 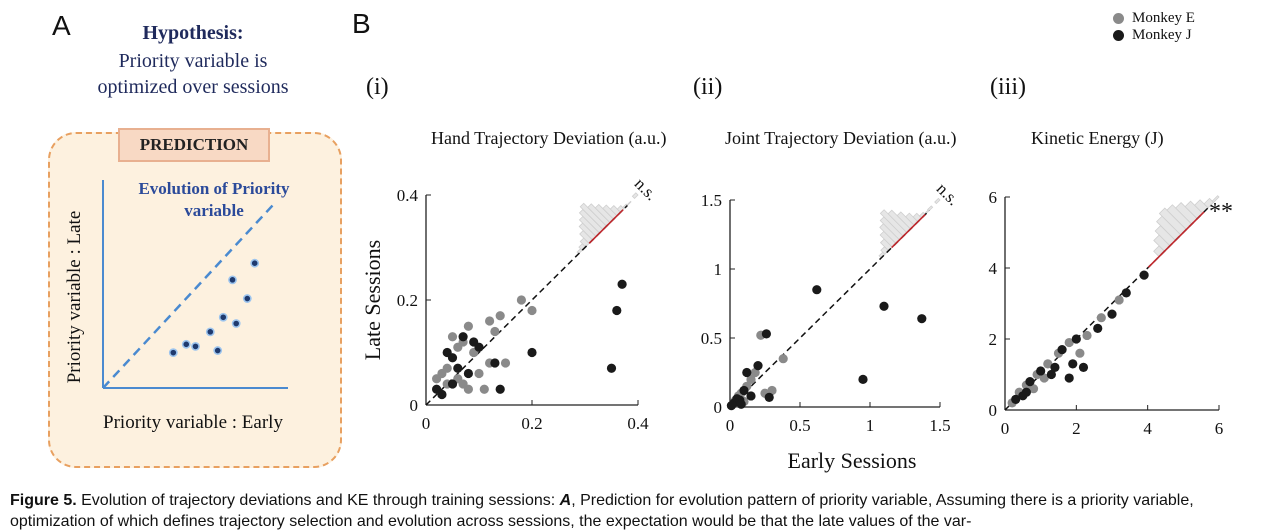 What do you see at coordinates (1118, 35) in the screenshot?
I see `legend-marker-monkey-j` at bounding box center [1118, 35].